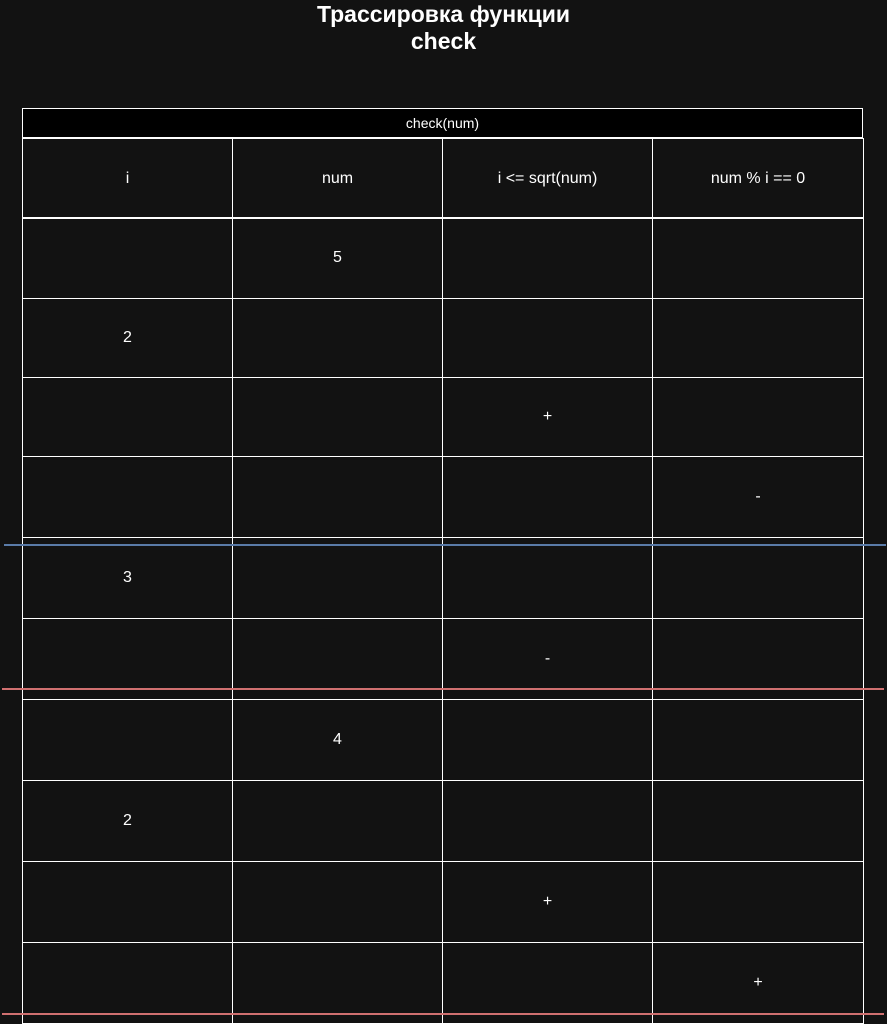  I want to click on column-header: num, so click(337, 178).